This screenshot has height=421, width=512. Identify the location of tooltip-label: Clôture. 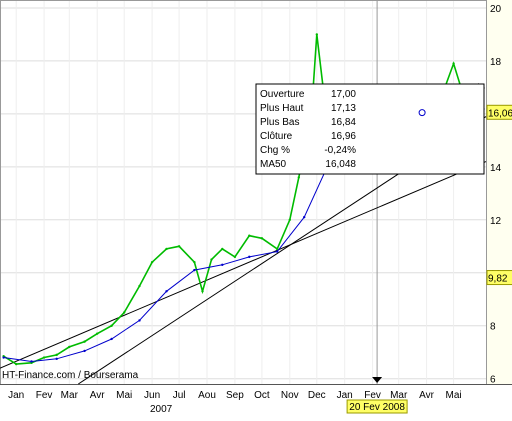
(276, 136).